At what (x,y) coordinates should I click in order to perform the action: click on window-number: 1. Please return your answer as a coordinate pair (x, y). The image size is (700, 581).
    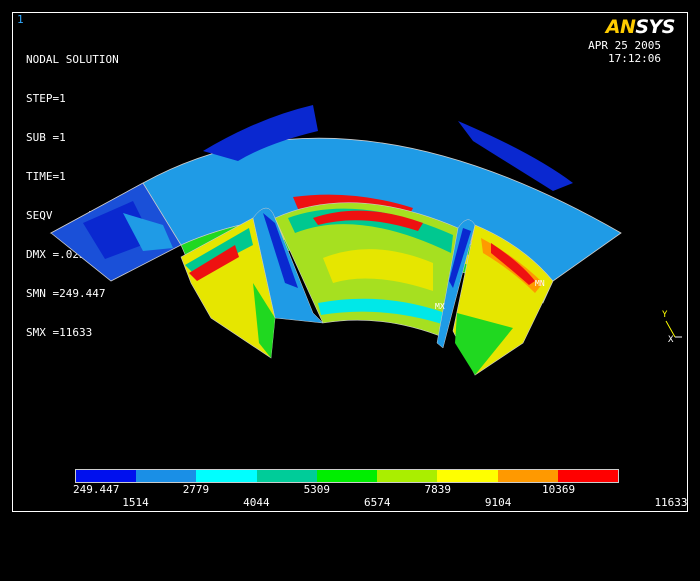
    Looking at the image, I should click on (20, 19).